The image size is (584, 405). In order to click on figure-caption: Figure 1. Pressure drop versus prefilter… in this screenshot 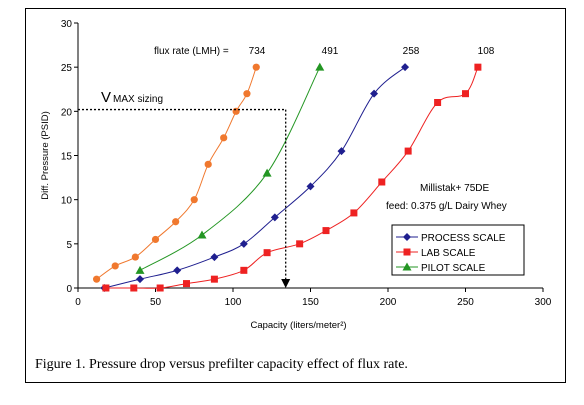, I will do `click(221, 364)`.